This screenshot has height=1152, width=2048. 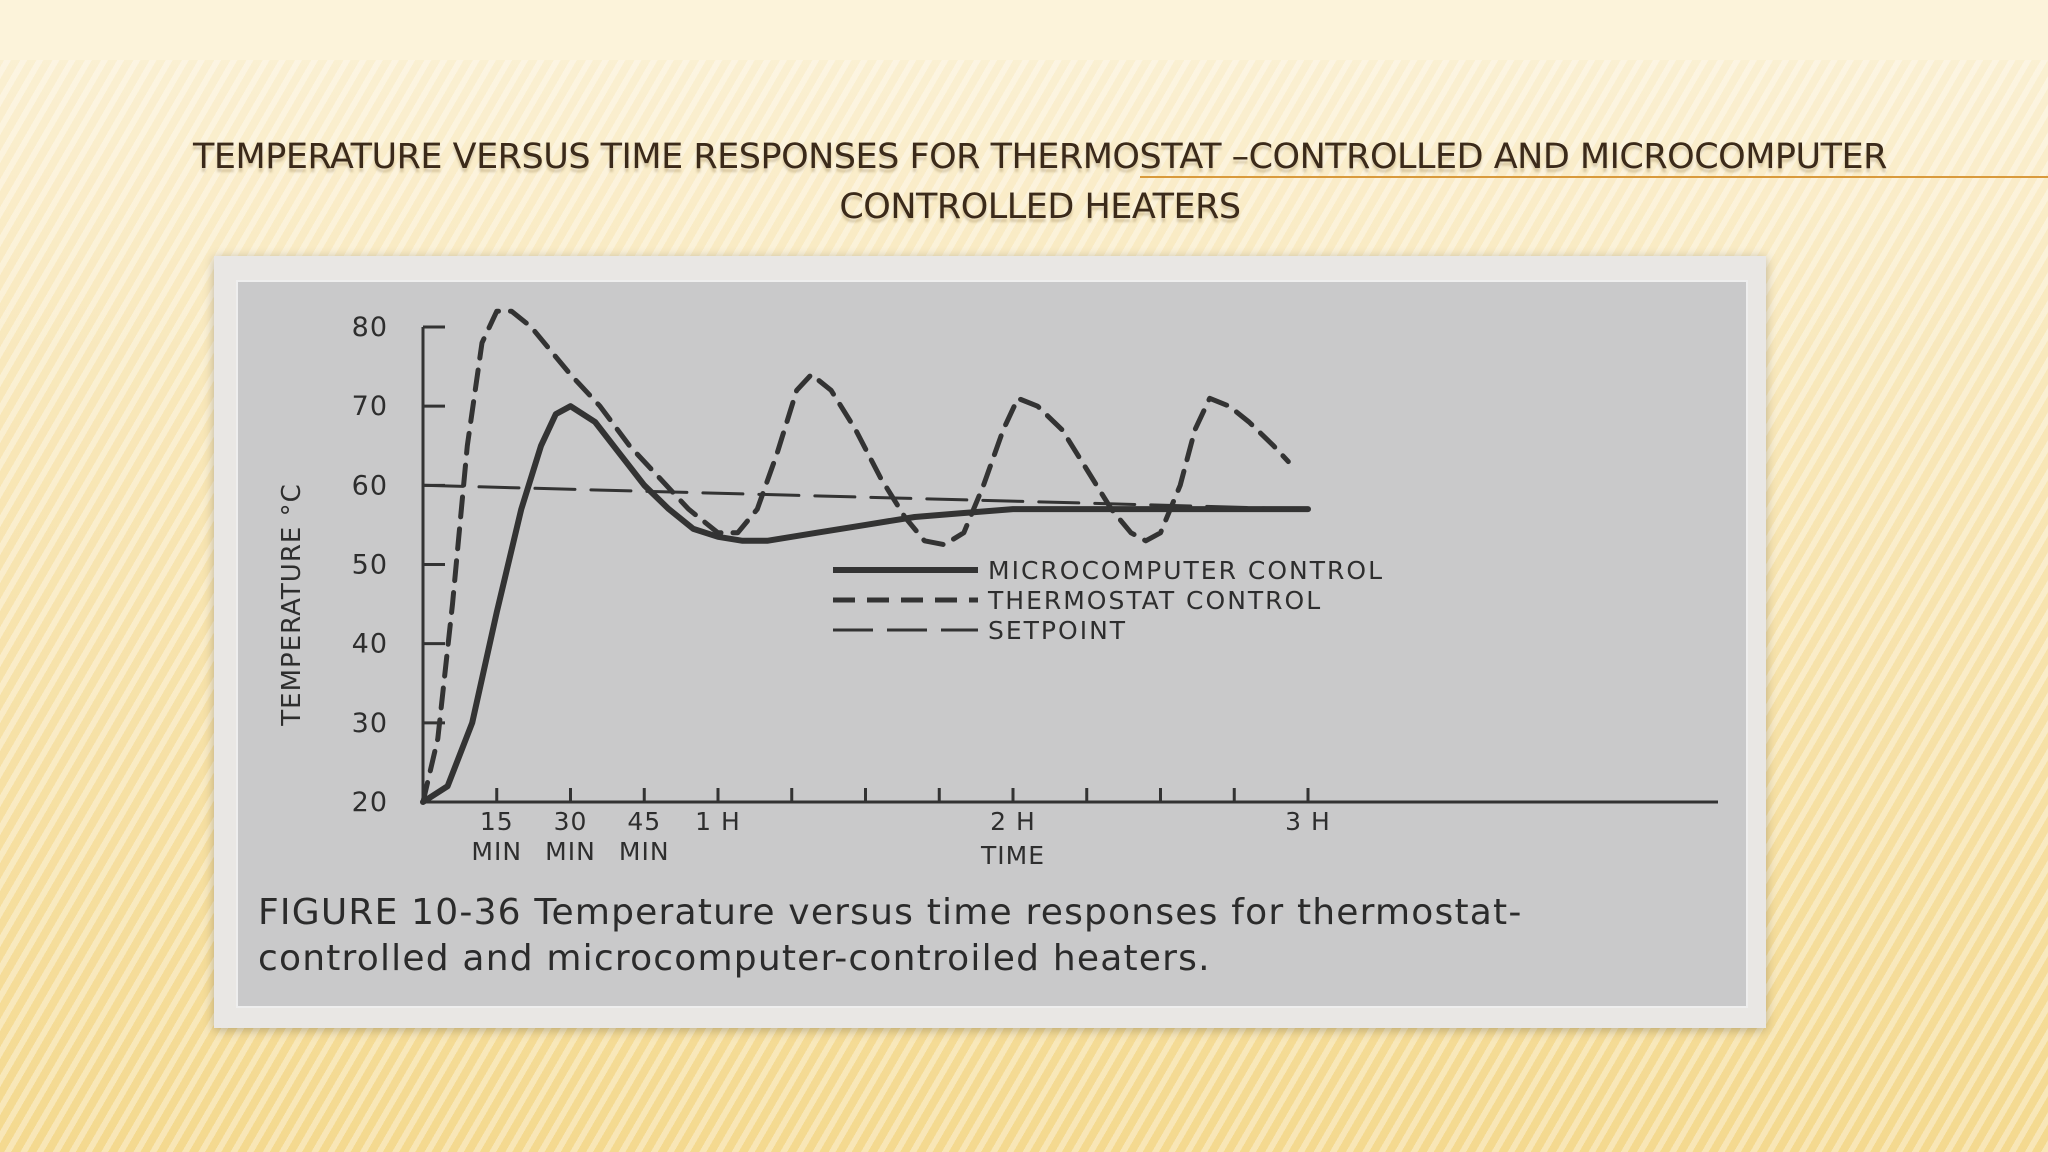 What do you see at coordinates (1594, 177) in the screenshot?
I see `title-rule` at bounding box center [1594, 177].